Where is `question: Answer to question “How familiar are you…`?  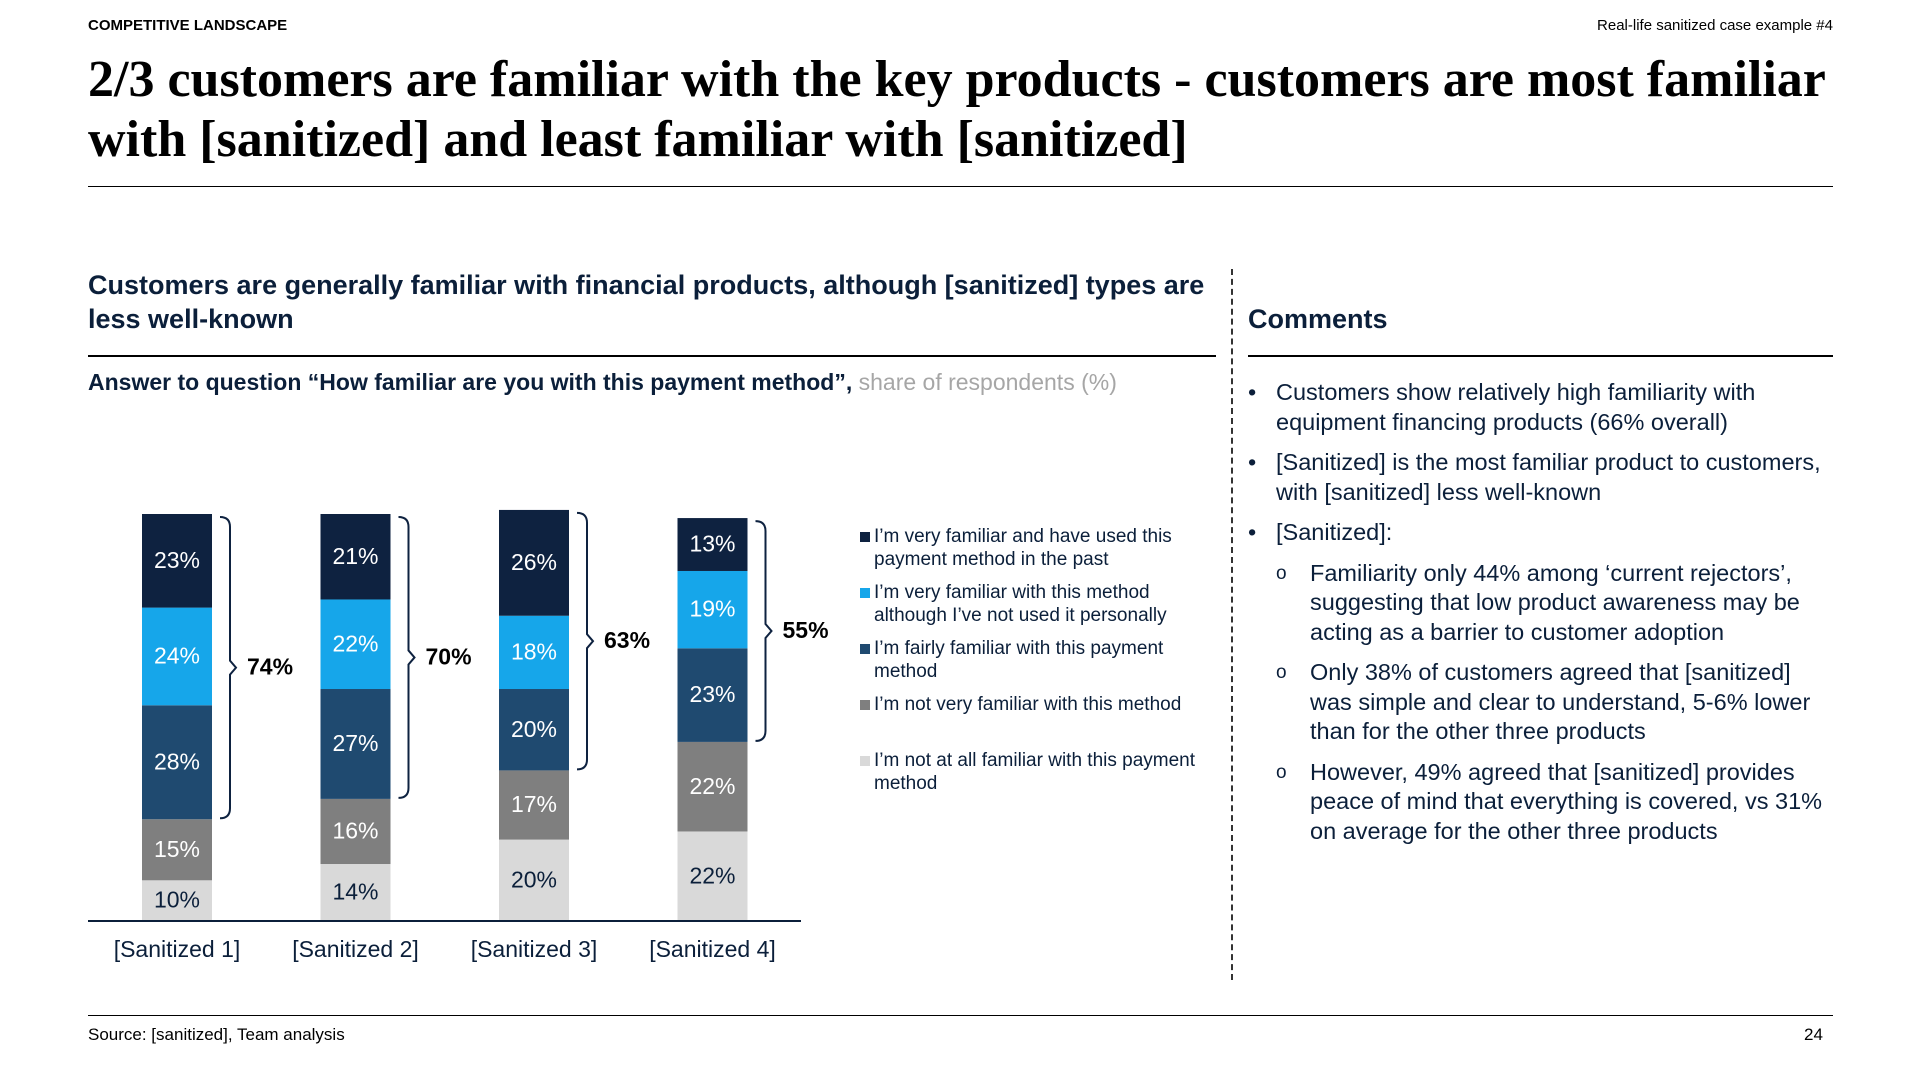
question: Answer to question “How familiar are you… is located at coordinates (470, 382).